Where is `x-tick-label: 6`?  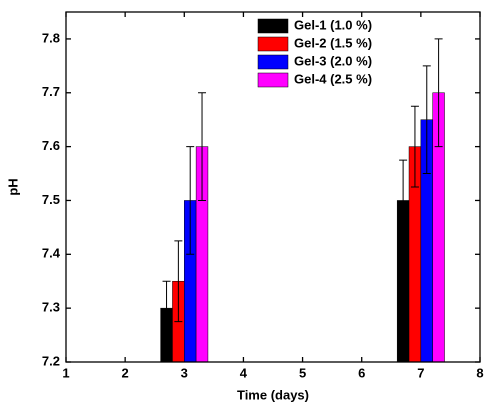 x-tick-label: 6 is located at coordinates (361, 372).